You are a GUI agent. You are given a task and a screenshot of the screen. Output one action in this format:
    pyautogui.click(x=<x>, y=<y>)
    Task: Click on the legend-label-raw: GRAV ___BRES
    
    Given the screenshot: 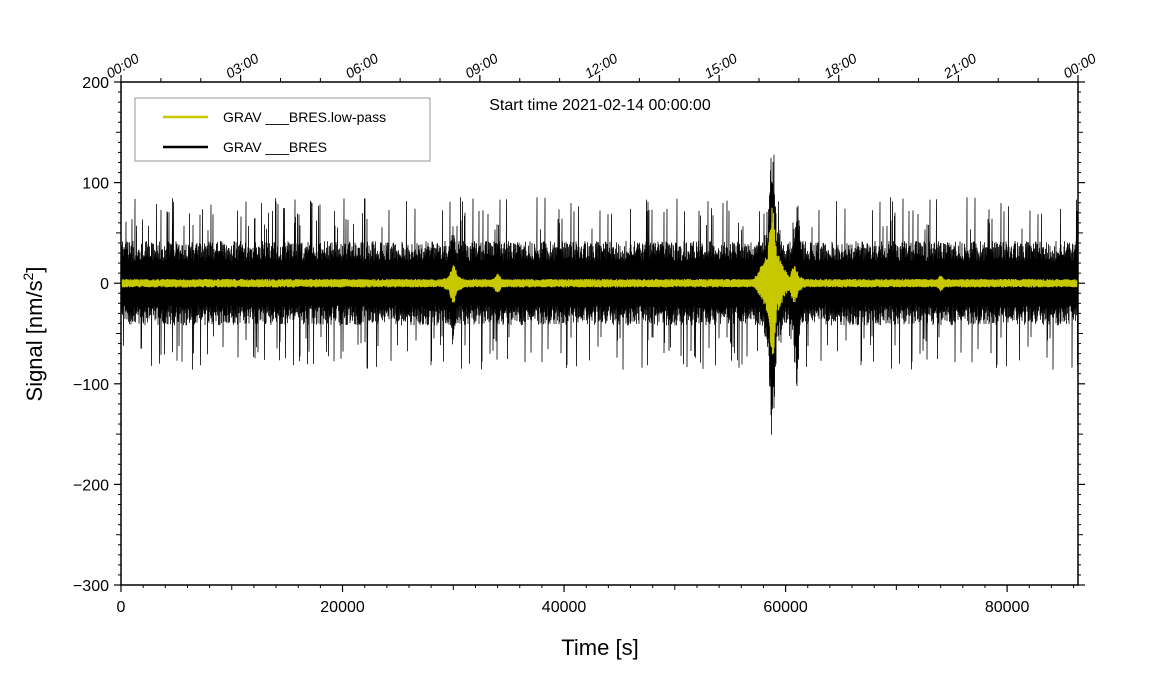 What is the action you would take?
    pyautogui.click(x=275, y=147)
    